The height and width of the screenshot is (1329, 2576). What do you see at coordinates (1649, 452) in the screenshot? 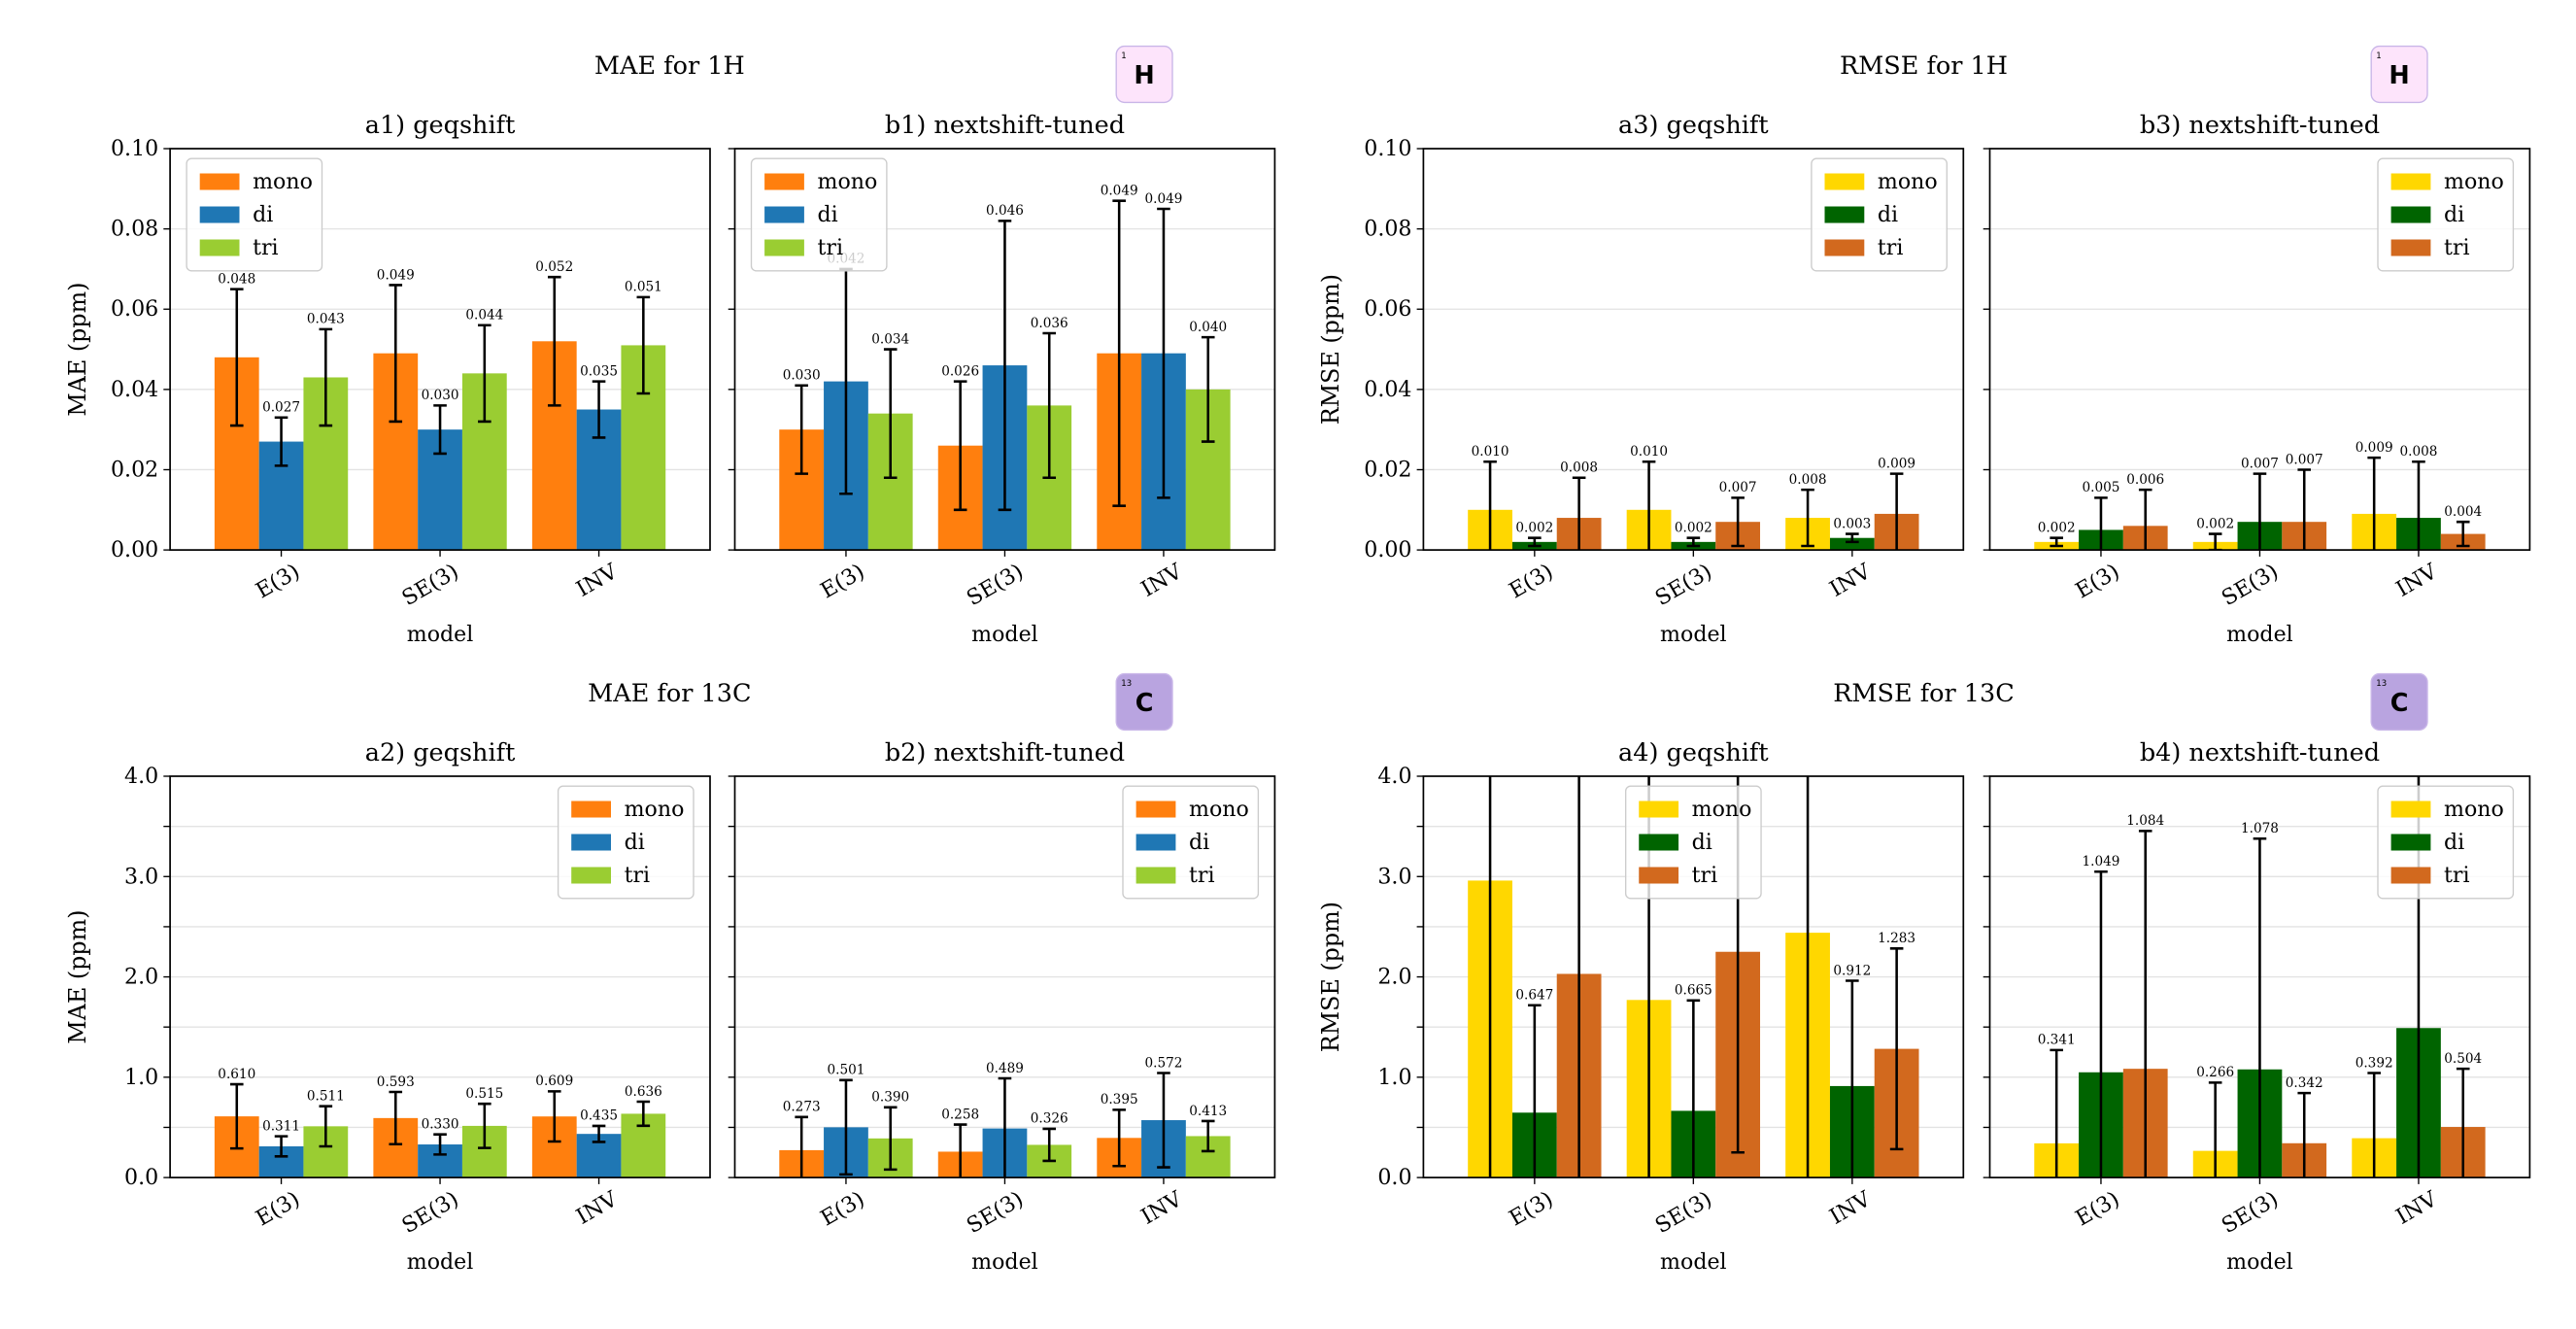
I see `value-label: 0.010` at bounding box center [1649, 452].